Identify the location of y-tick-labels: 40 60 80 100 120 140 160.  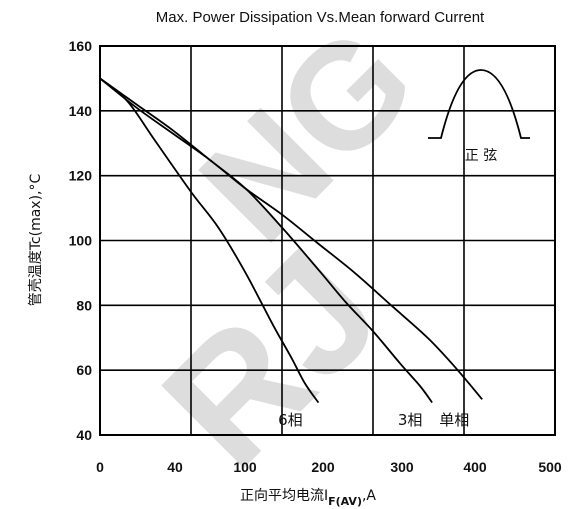
(81, 240).